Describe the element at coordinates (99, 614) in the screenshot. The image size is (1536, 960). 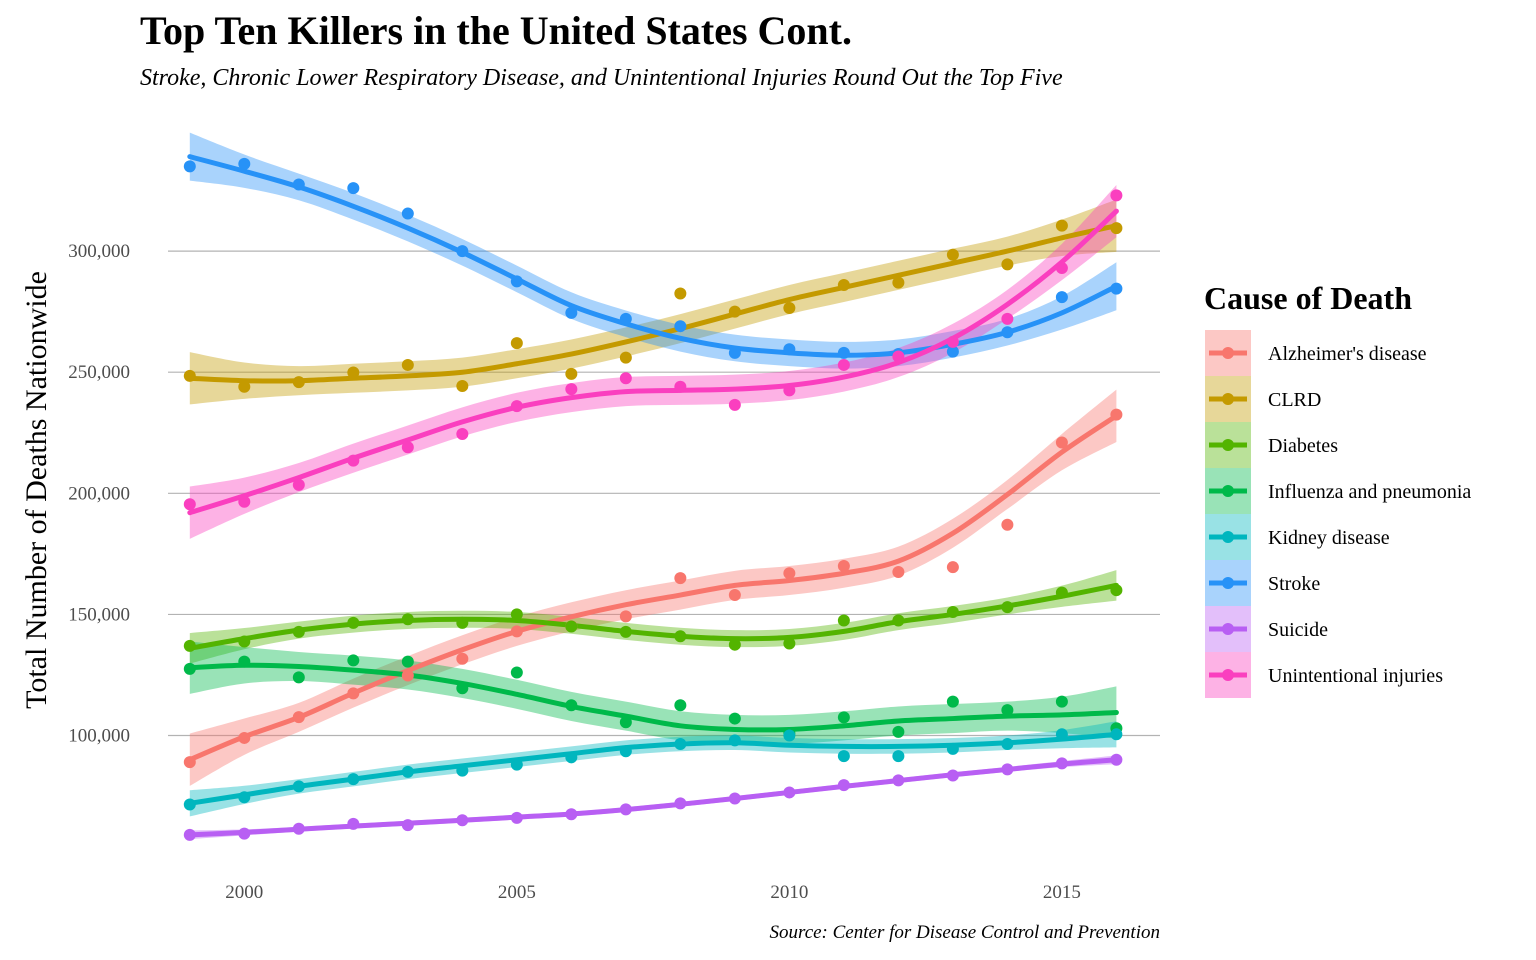
I see `y-tick-label: 150,000` at that location.